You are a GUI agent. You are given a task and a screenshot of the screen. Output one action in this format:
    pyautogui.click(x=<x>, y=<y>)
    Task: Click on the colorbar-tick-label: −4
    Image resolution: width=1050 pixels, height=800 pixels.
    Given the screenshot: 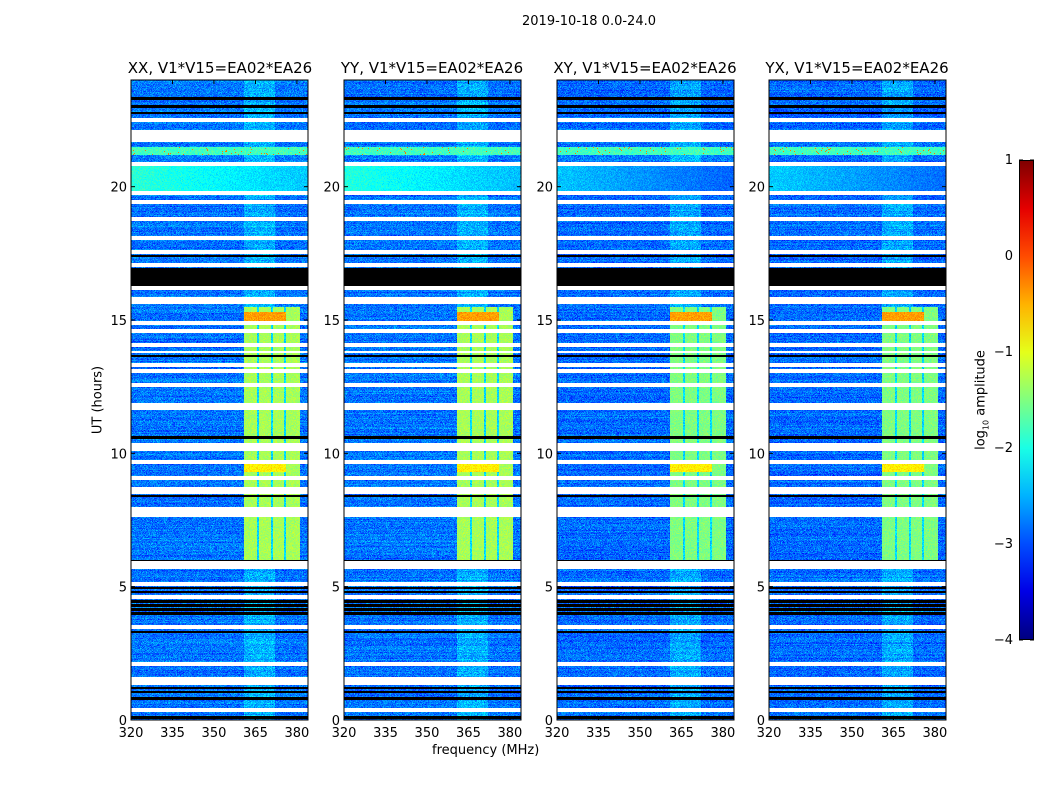 What is the action you would take?
    pyautogui.click(x=1003, y=640)
    